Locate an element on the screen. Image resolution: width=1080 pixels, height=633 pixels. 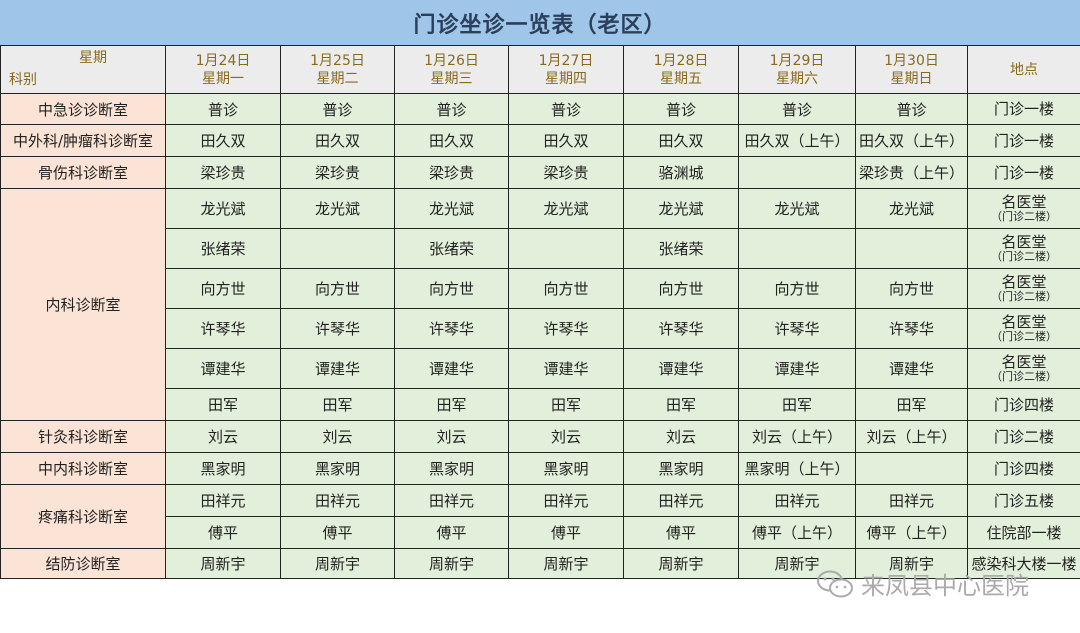
table-row: 谭建华 谭建华 谭建华 谭建华 谭建华 谭建华 谭建华 名医堂 （门诊二楼） is located at coordinates (540, 368).